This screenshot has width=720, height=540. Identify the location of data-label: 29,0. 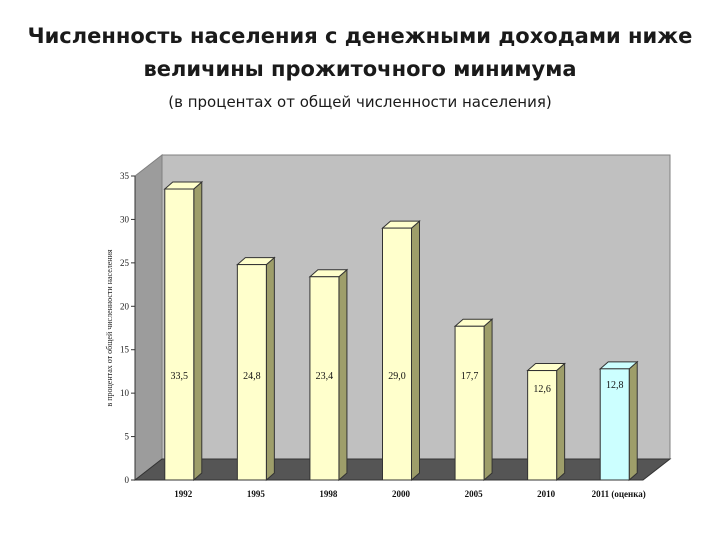
(397, 376).